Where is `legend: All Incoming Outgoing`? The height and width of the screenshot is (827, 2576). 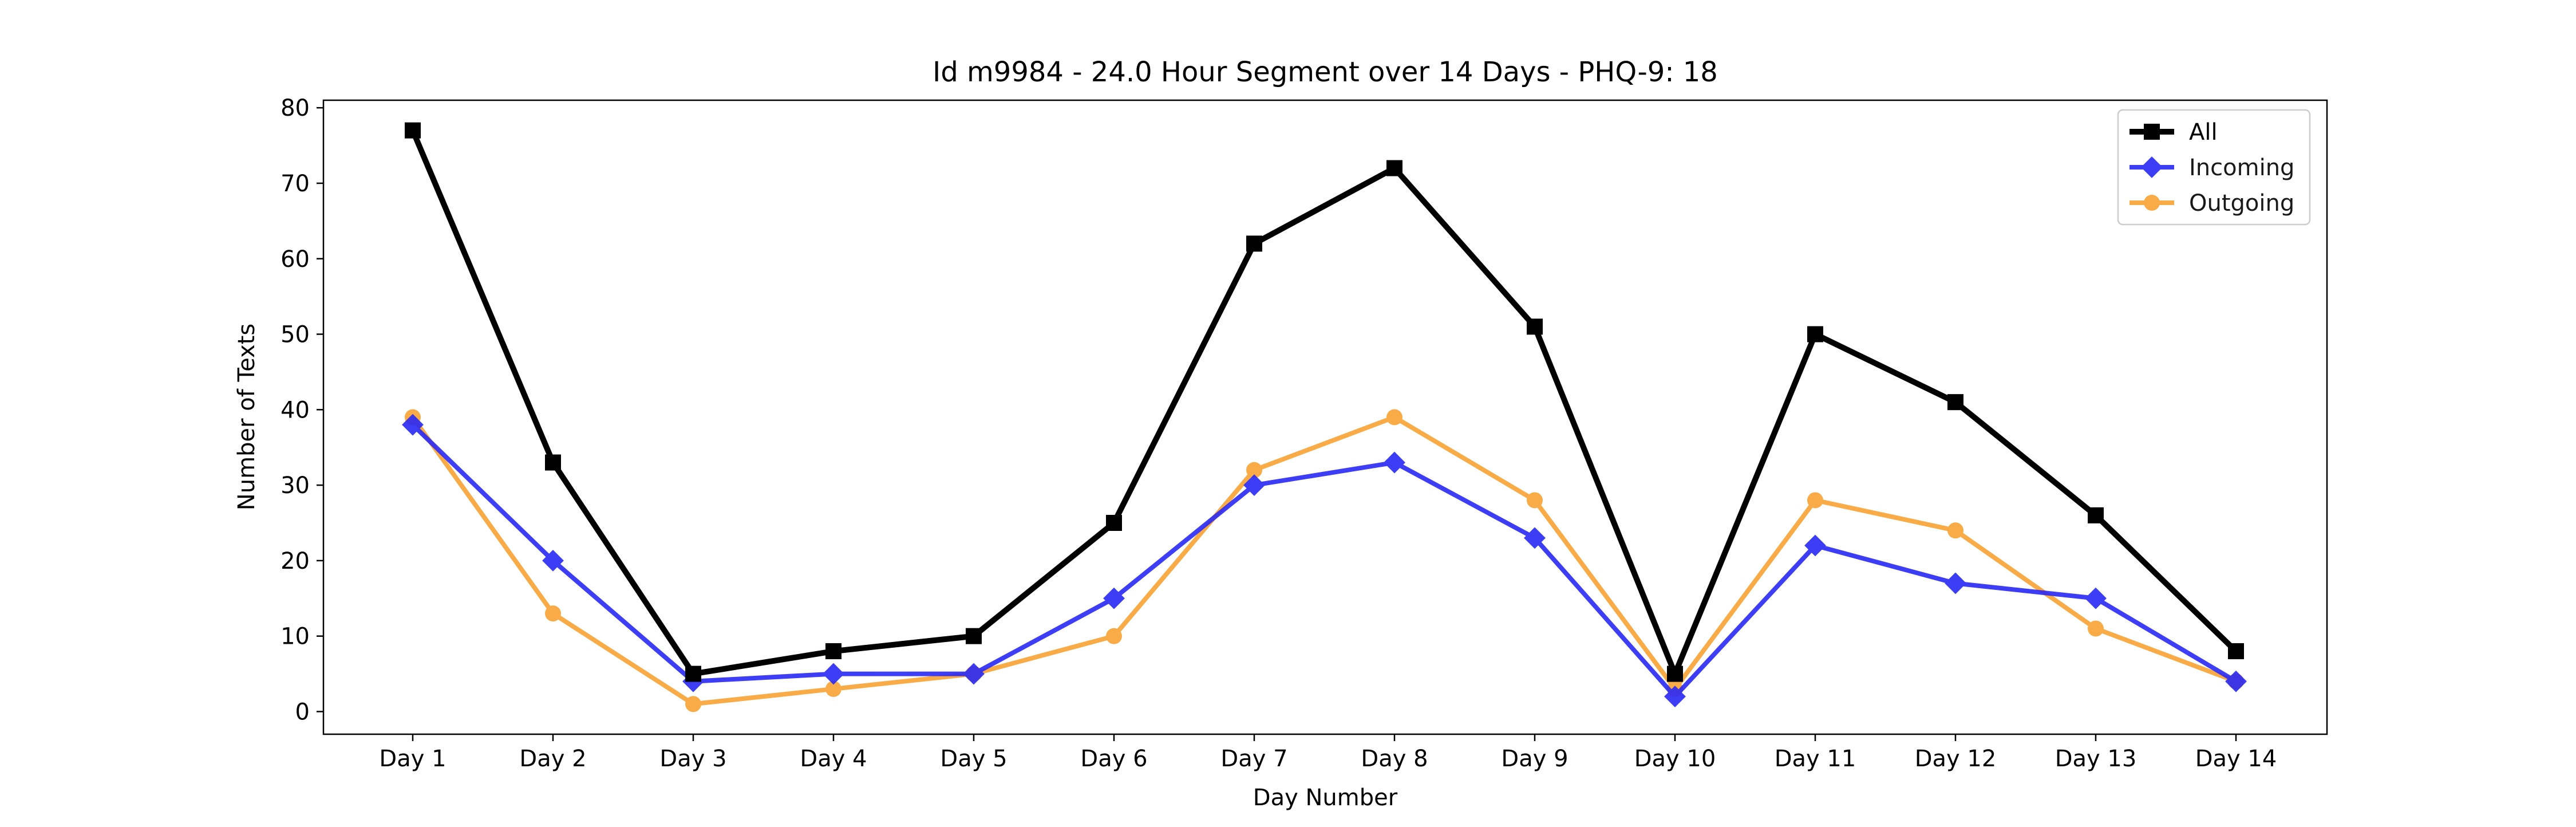
legend: All Incoming Outgoing is located at coordinates (2214, 168).